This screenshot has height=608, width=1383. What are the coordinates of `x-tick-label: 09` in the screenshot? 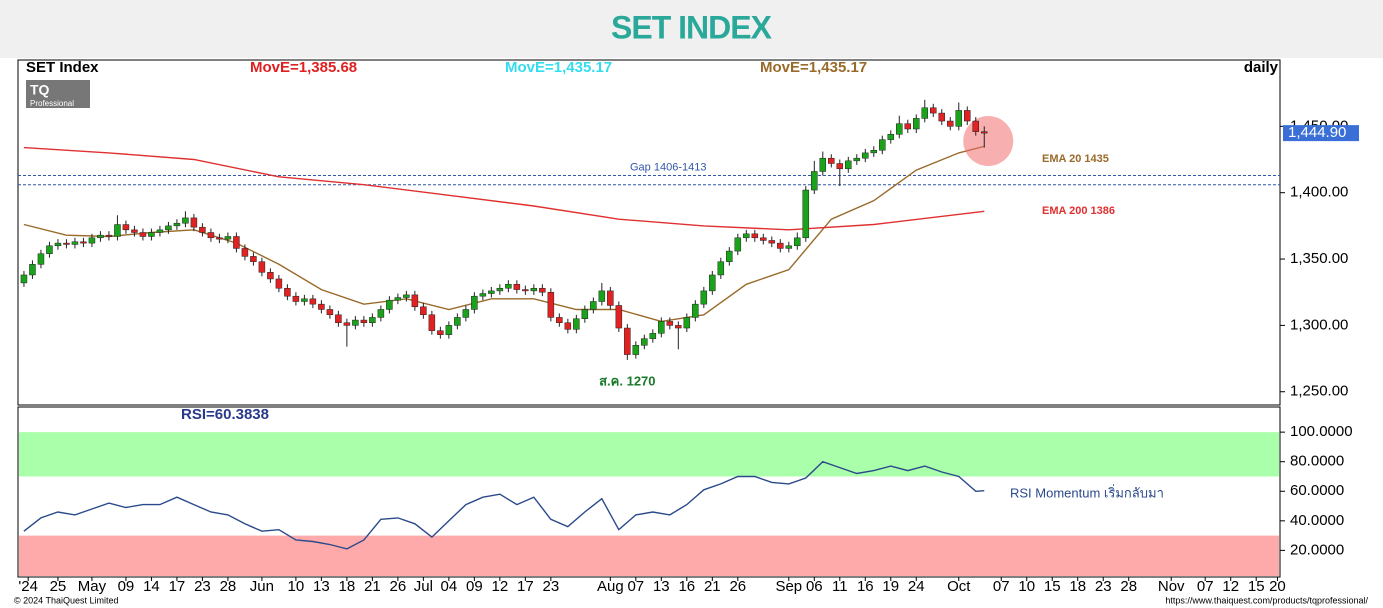 It's located at (126, 586).